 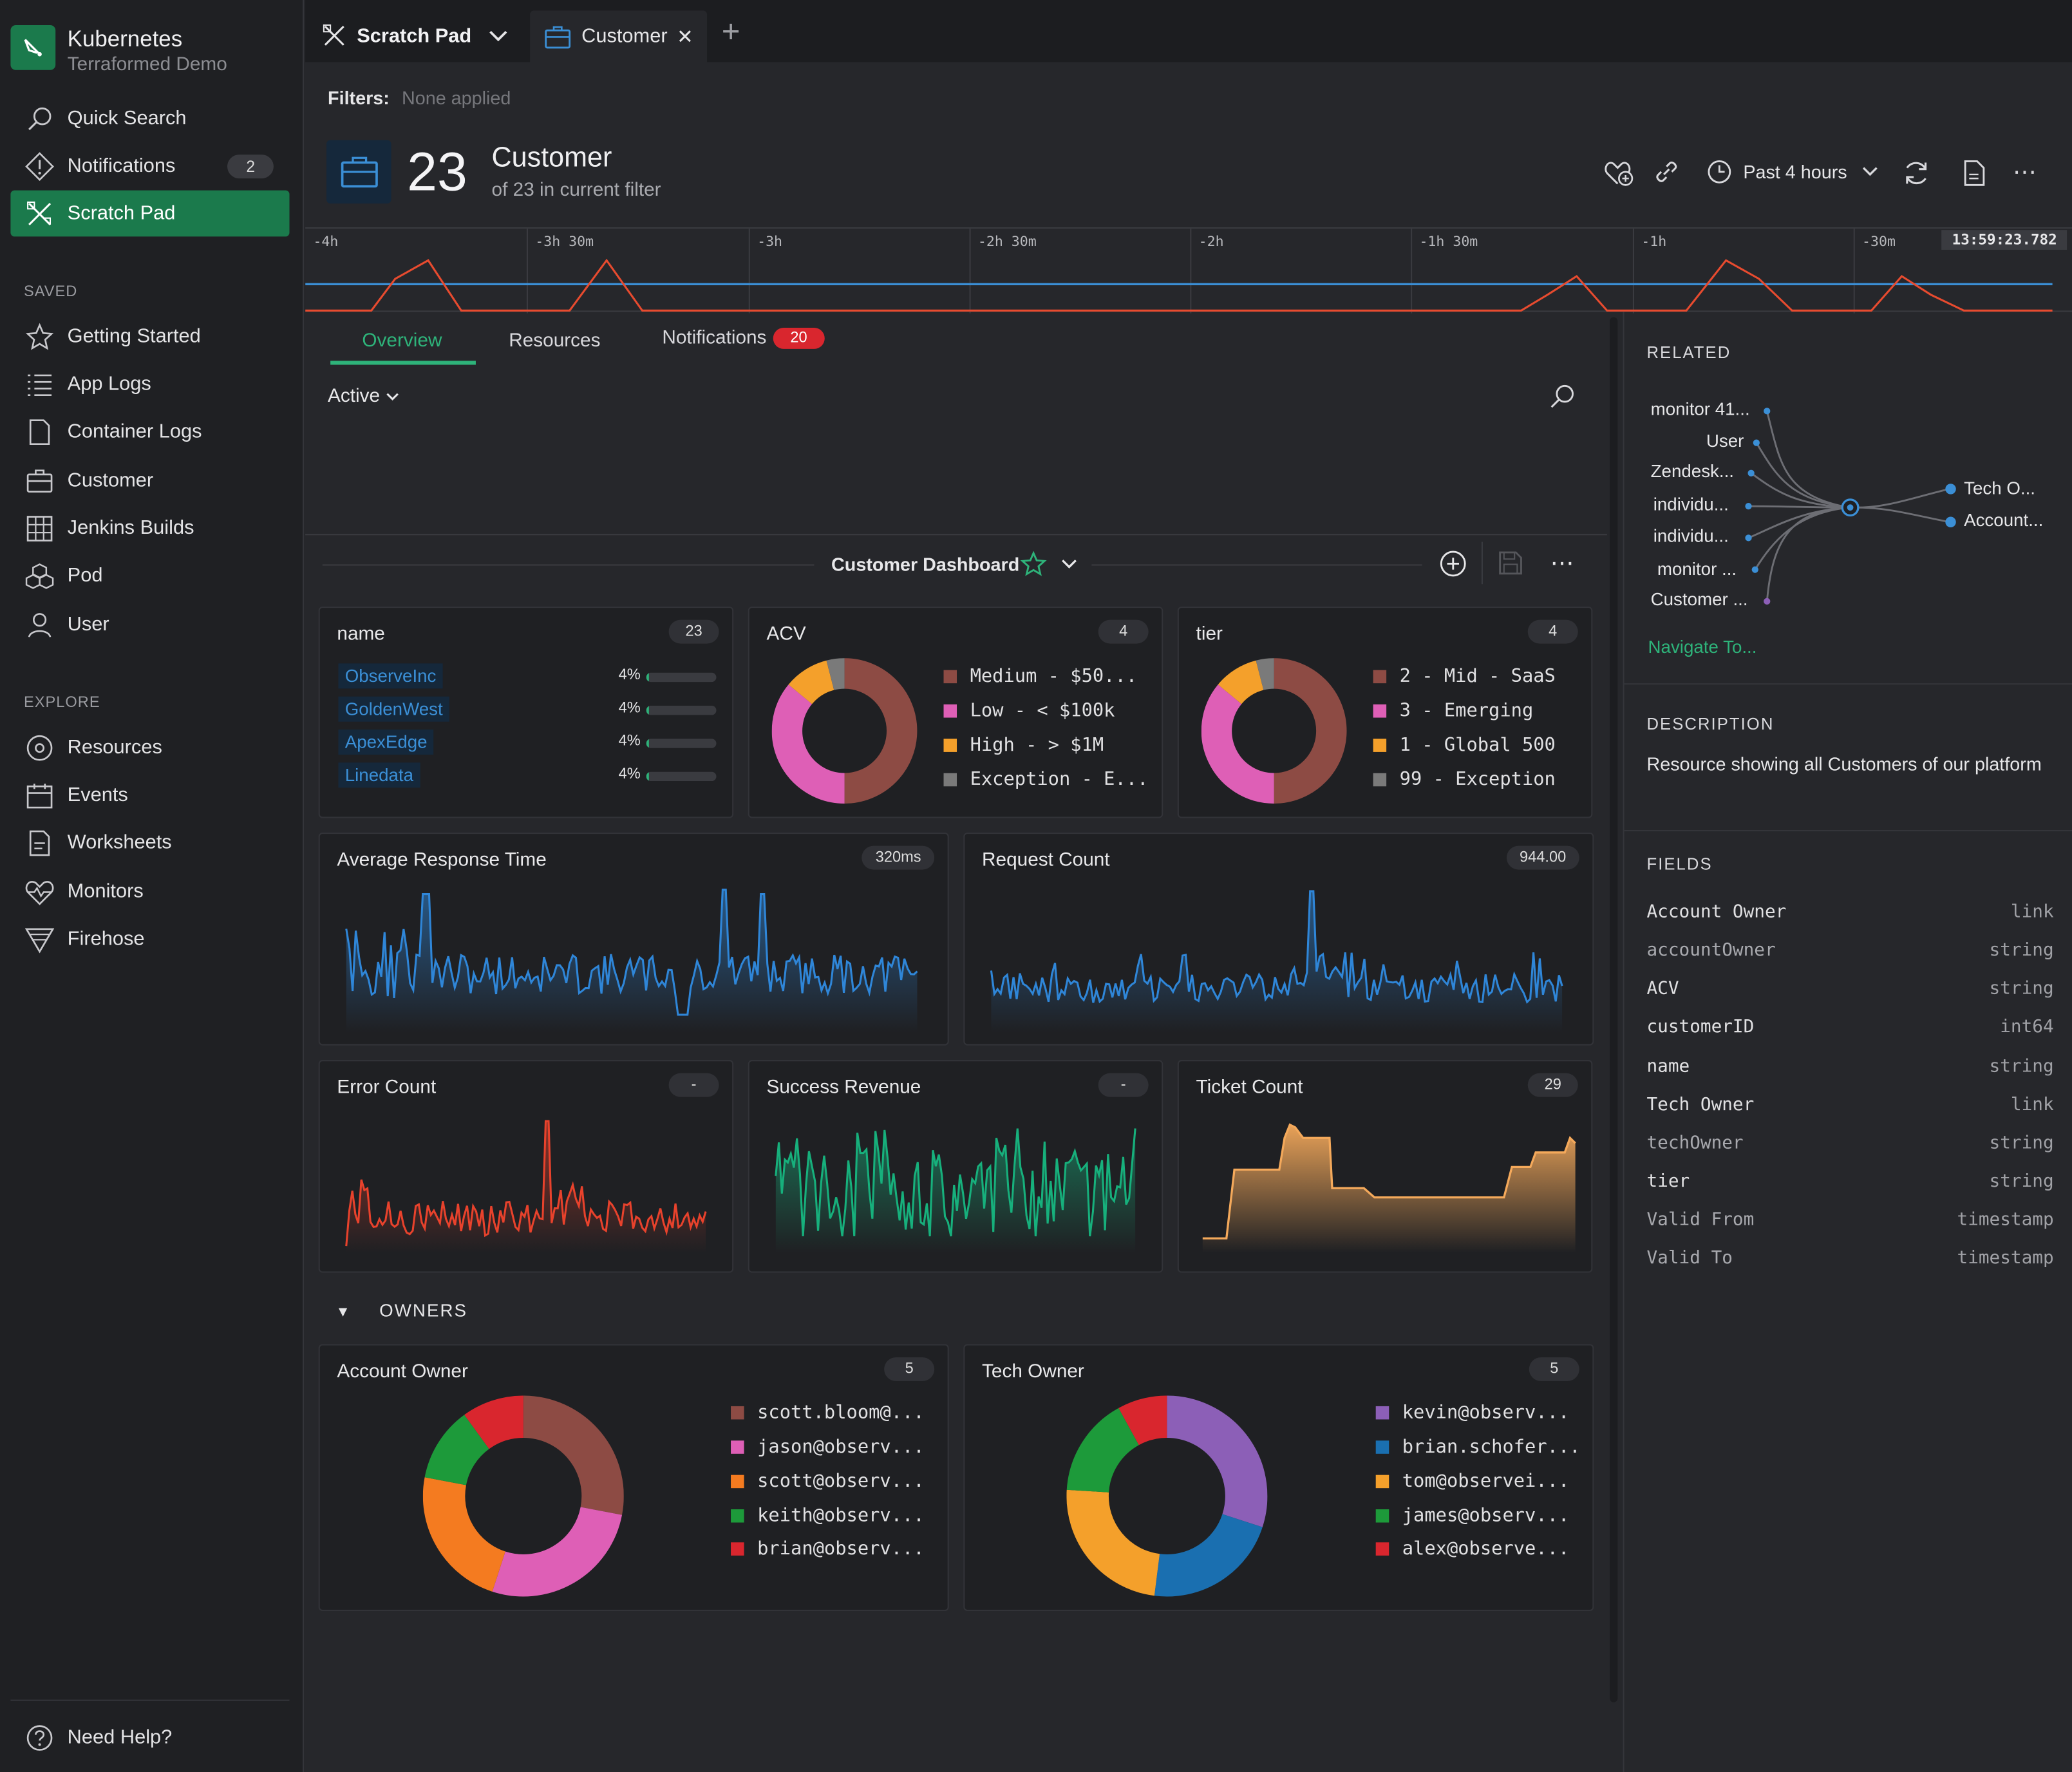 I want to click on list-item: GoldenWest 4%, so click(x=529, y=711).